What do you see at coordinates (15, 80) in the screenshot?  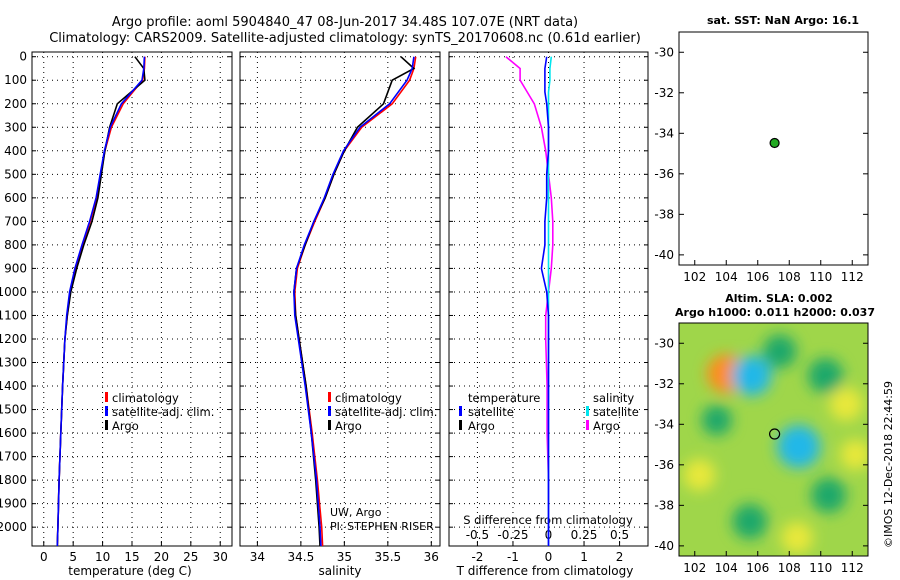 I see `depth-tick-label: 100` at bounding box center [15, 80].